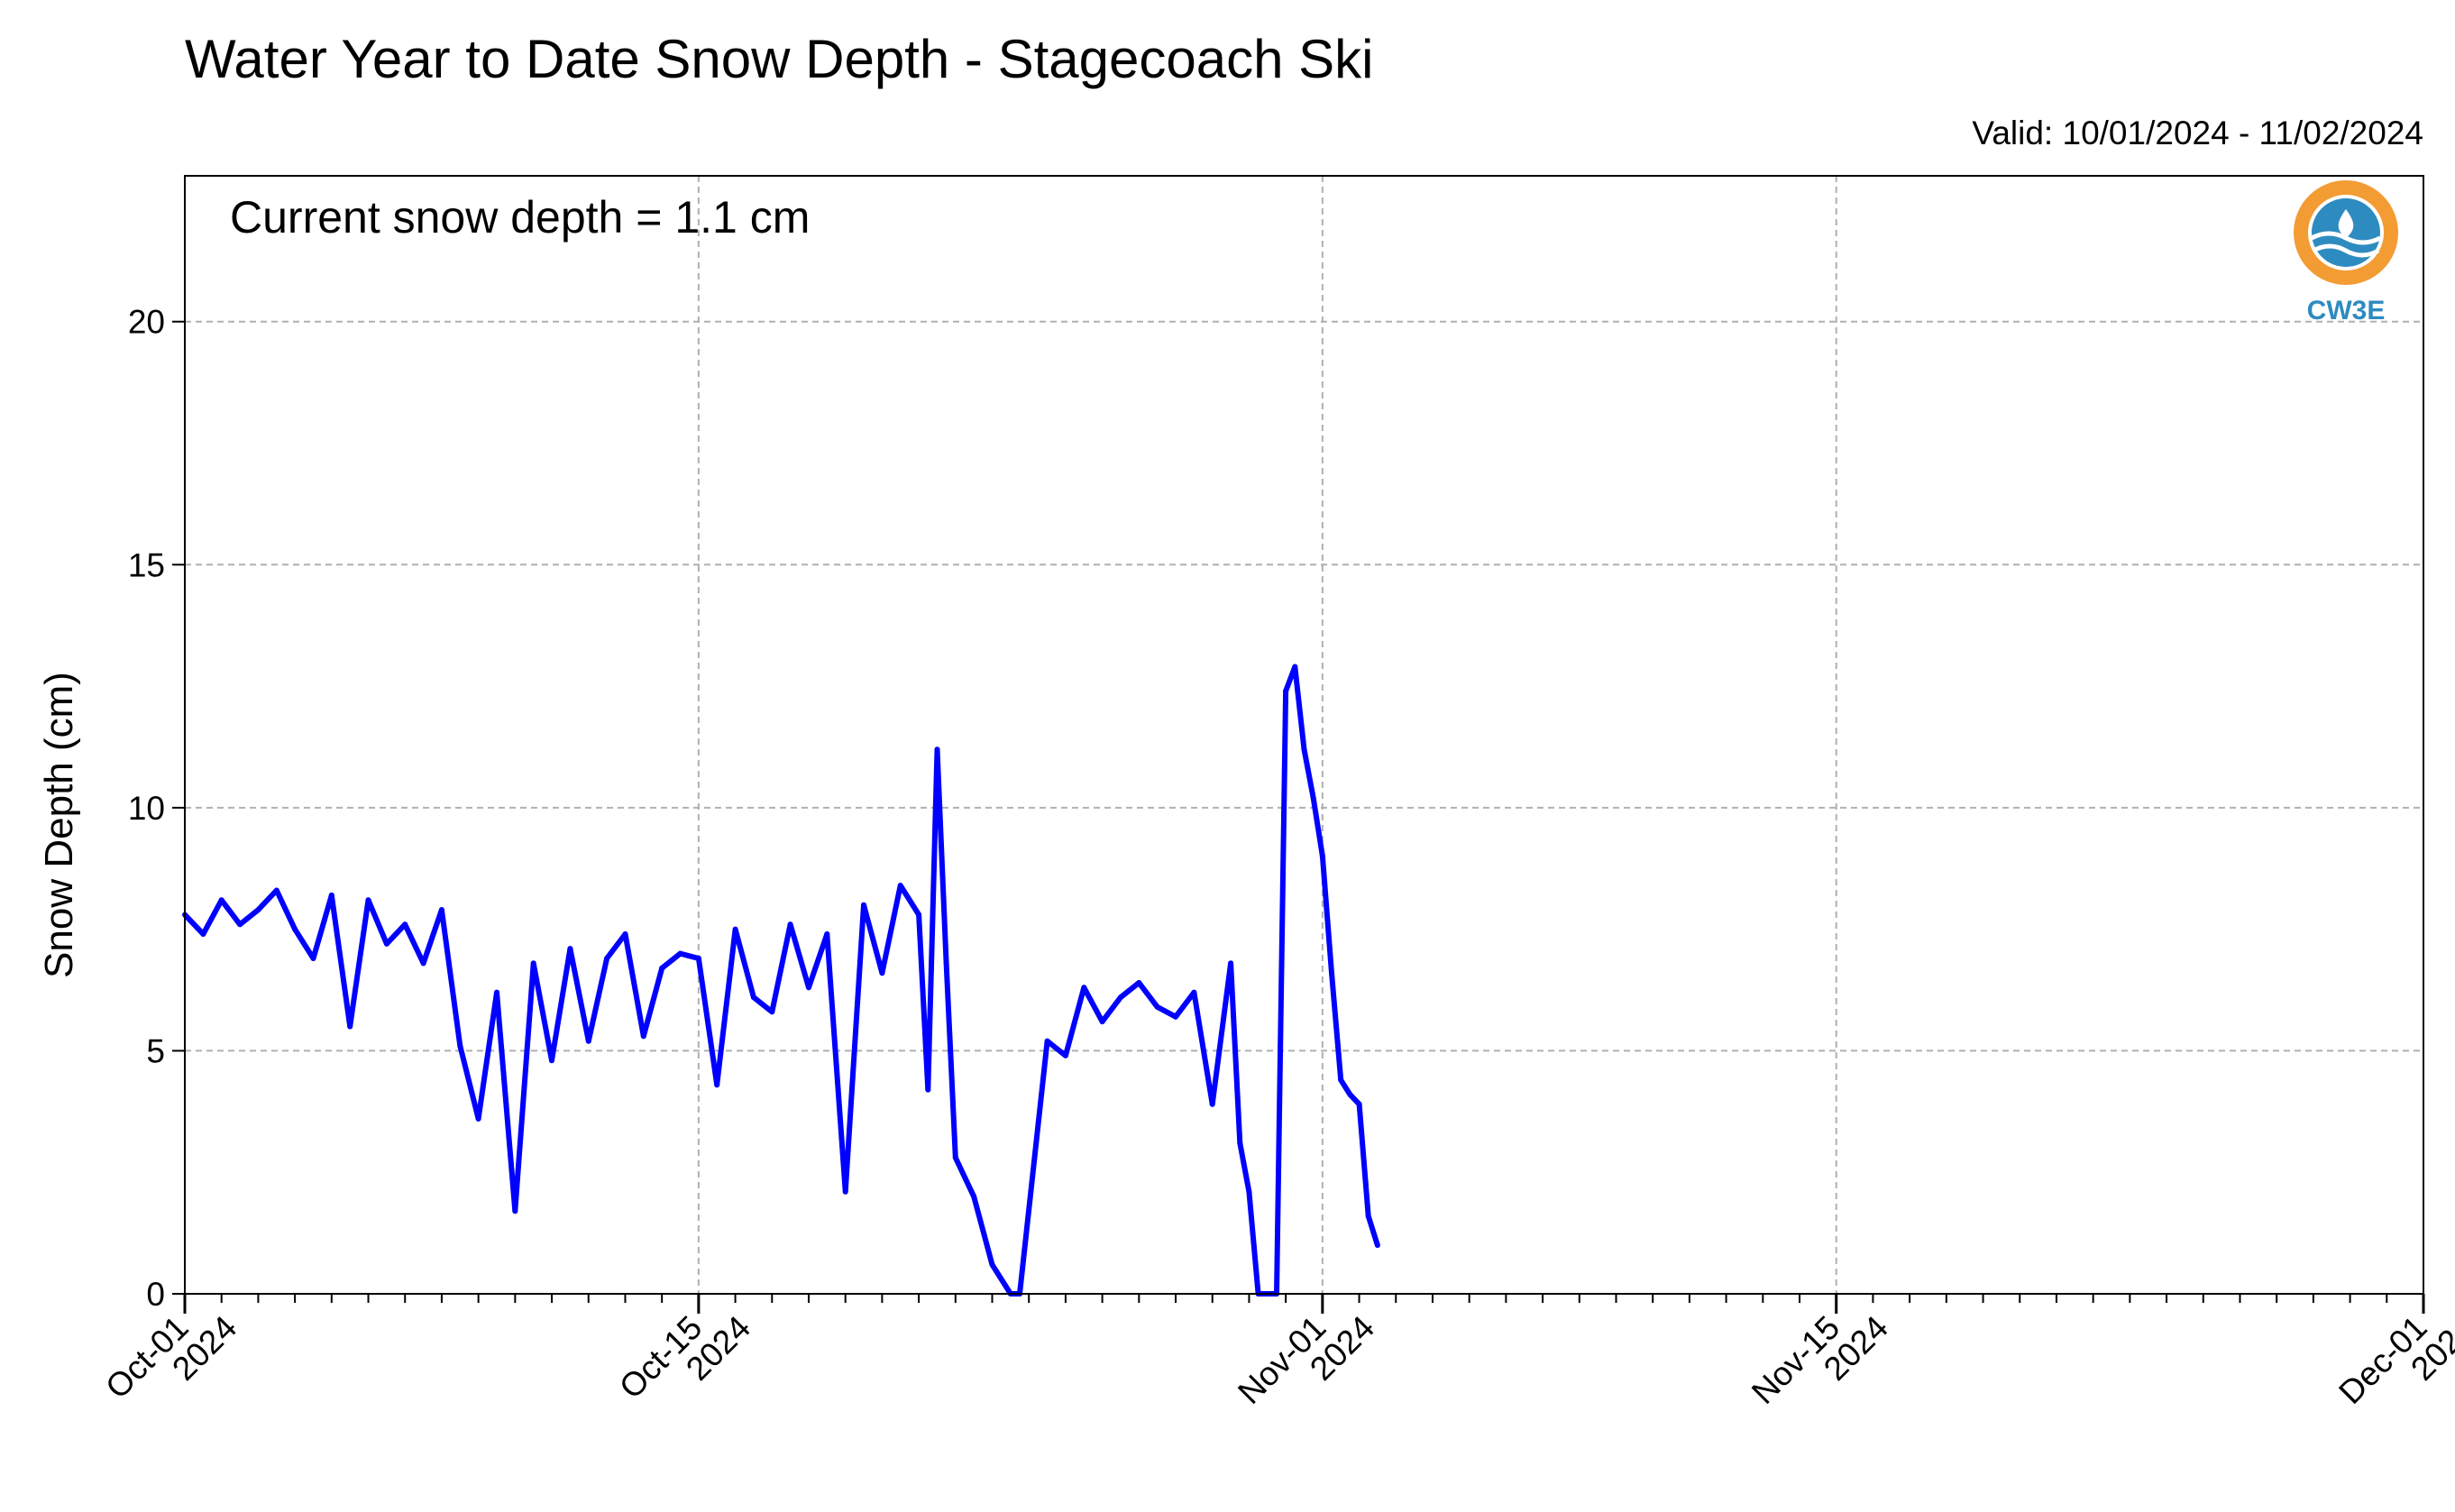 This screenshot has width=2455, height=1512. What do you see at coordinates (155, 1050) in the screenshot?
I see `y-tick-label: 5` at bounding box center [155, 1050].